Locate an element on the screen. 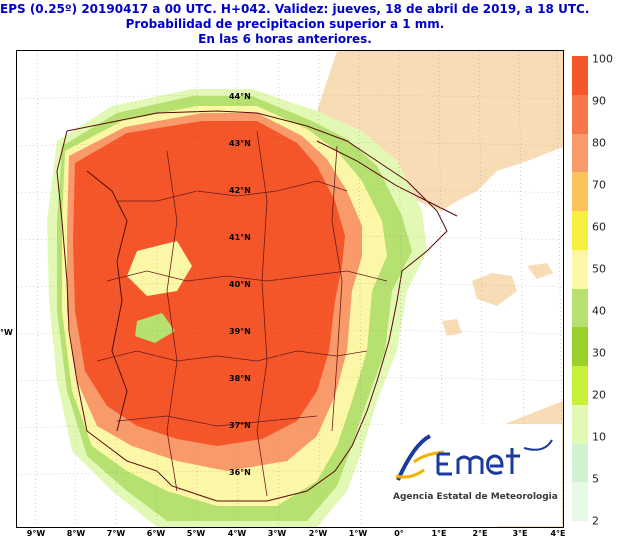  probability-legend is located at coordinates (580, 288).